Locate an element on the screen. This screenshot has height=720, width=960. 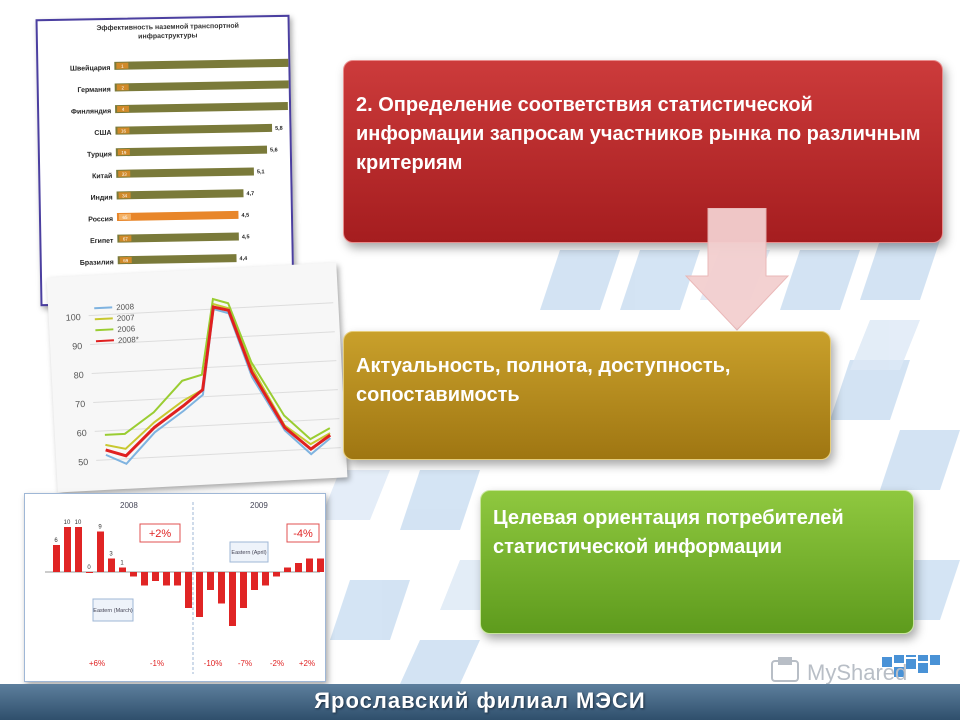
y-tick: 90 is located at coordinates (77, 346).